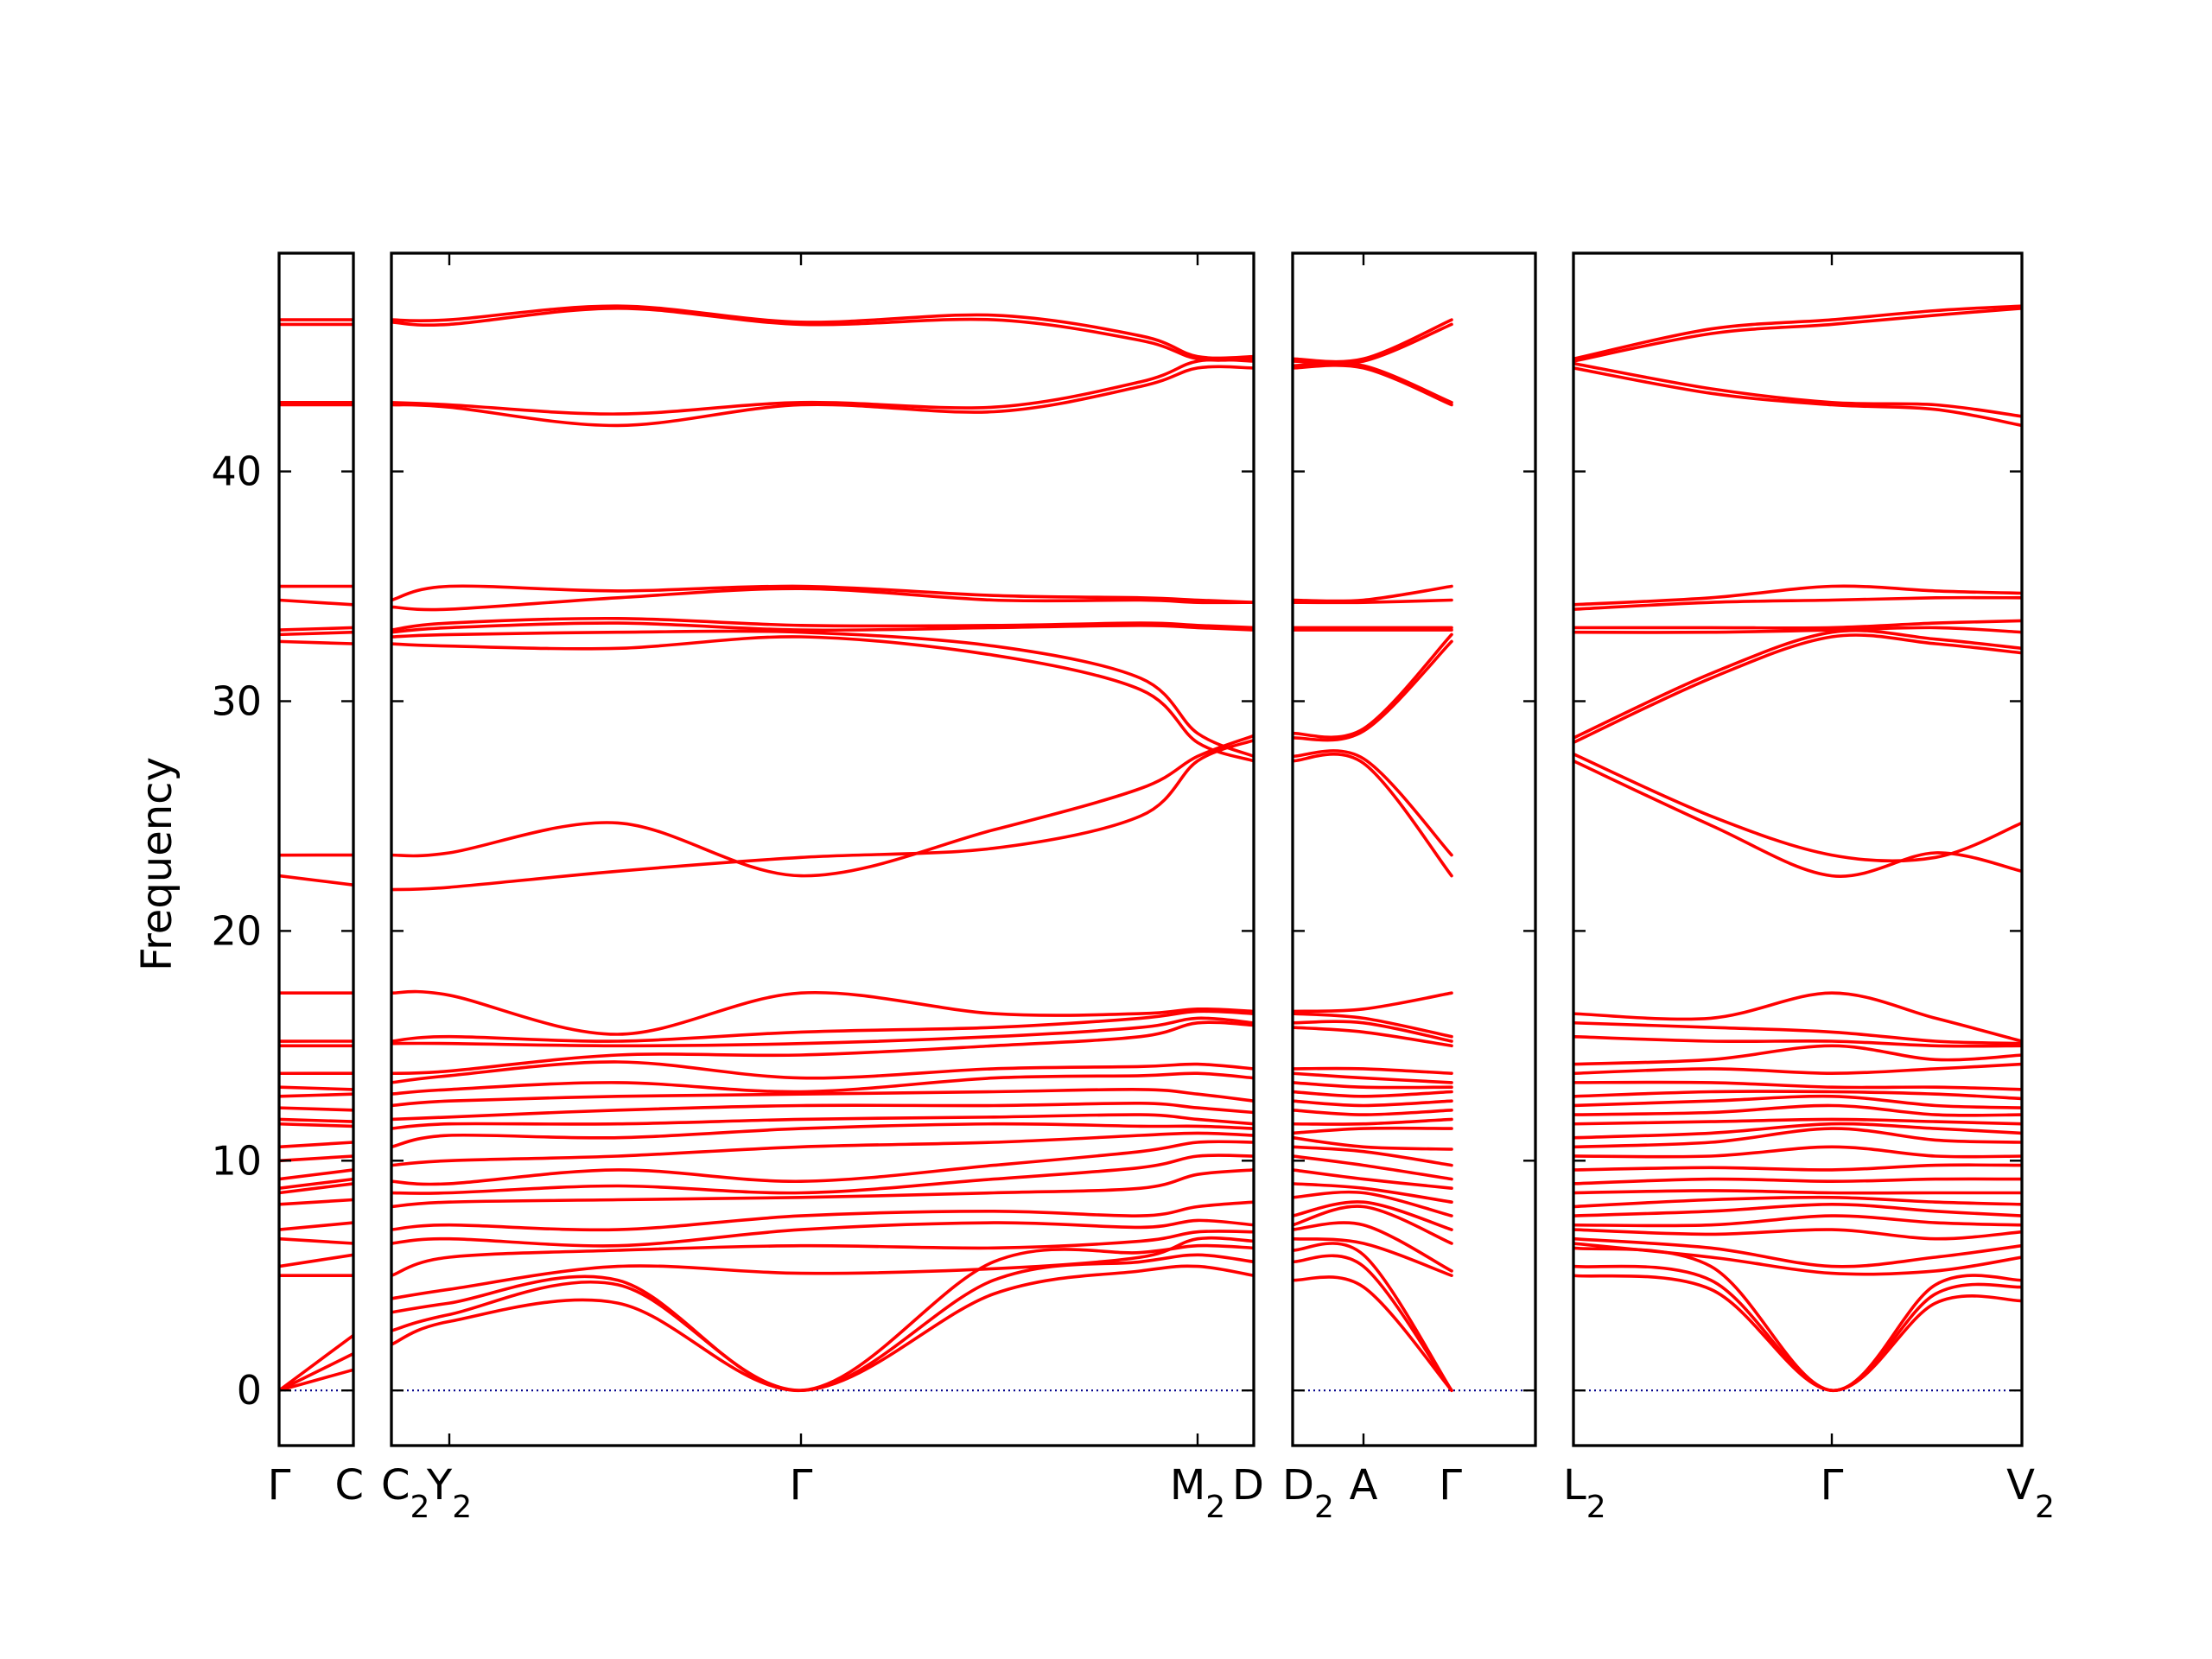 This screenshot has width=2212, height=1659. I want to click on x-tick-label: L2, so click(1584, 1493).